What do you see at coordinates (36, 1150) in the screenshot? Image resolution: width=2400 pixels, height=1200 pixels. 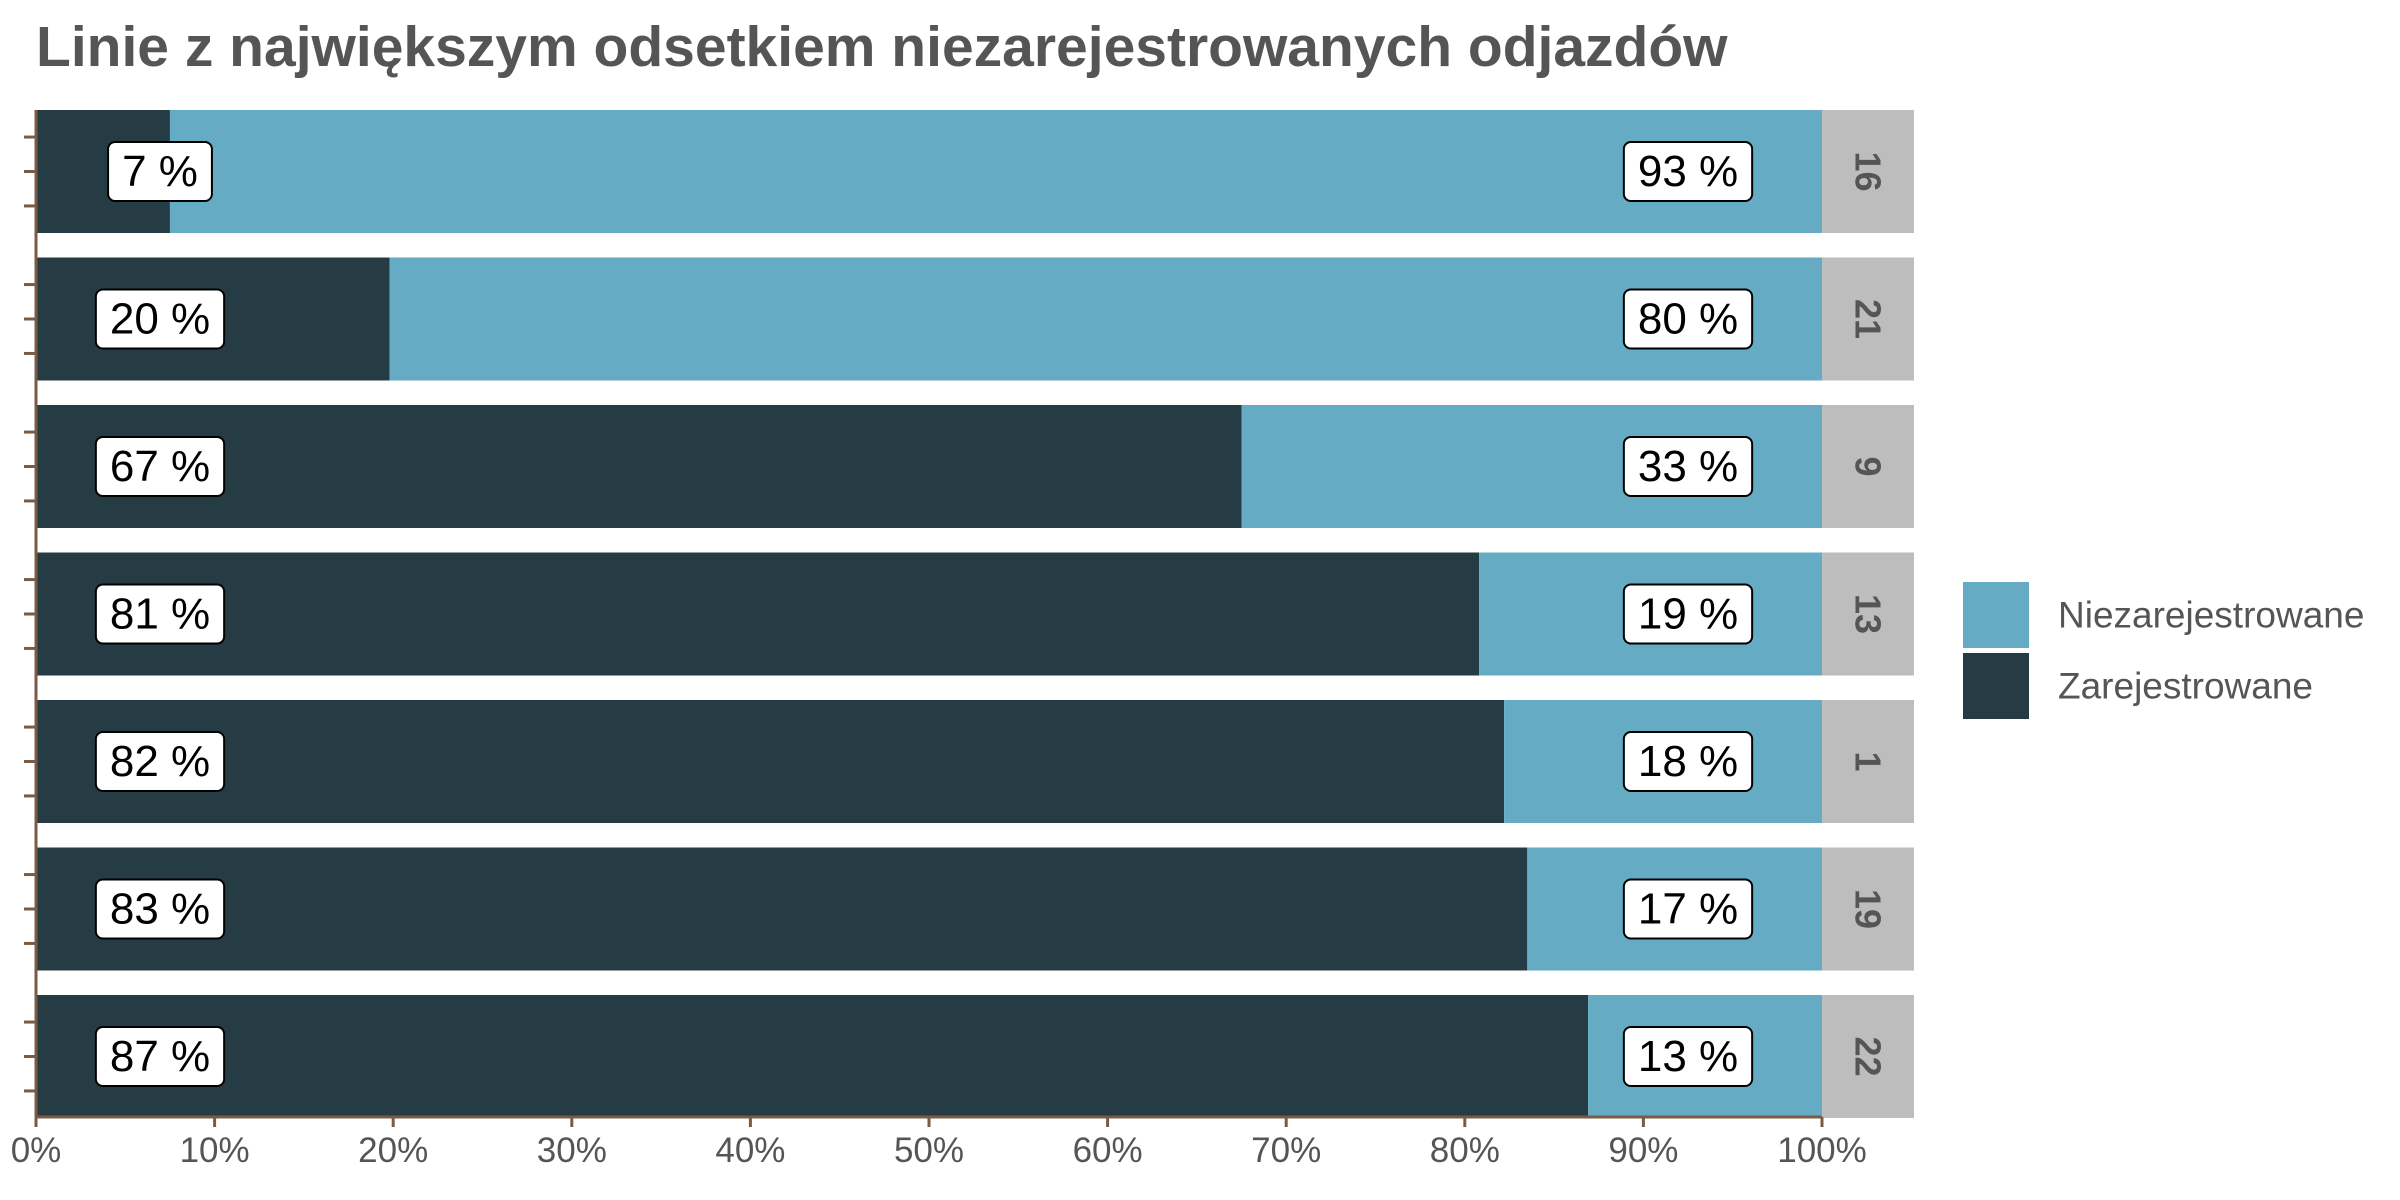 I see `x-tick-label: 0%` at bounding box center [36, 1150].